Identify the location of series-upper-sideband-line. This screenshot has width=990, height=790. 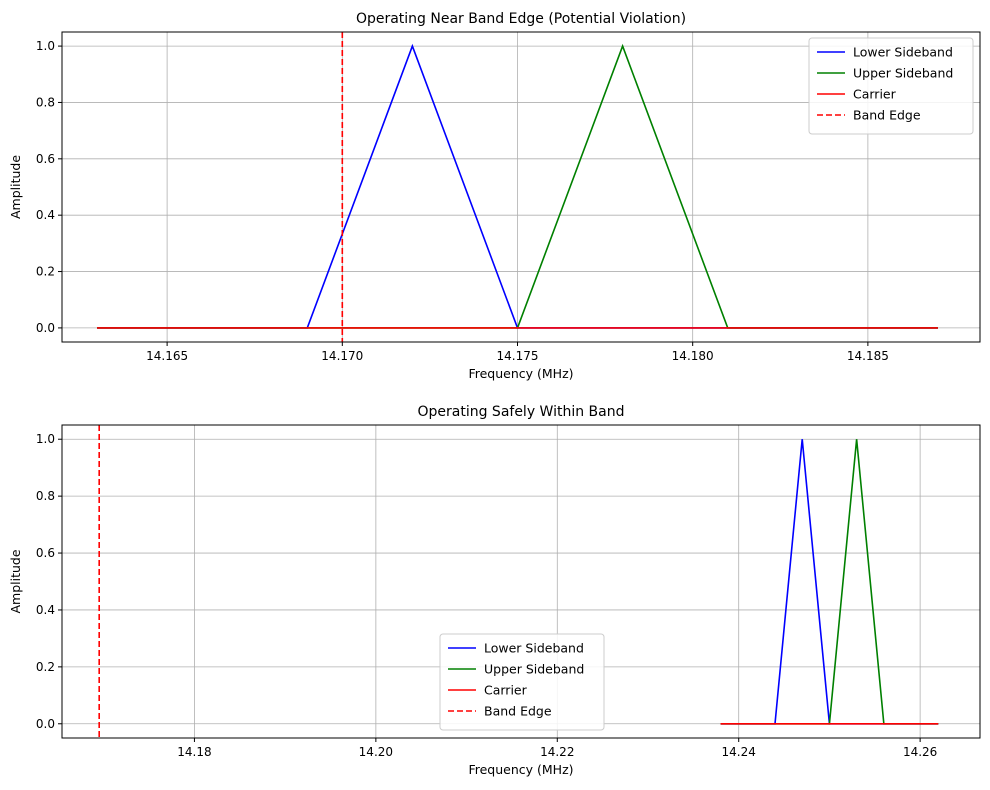
(829, 582).